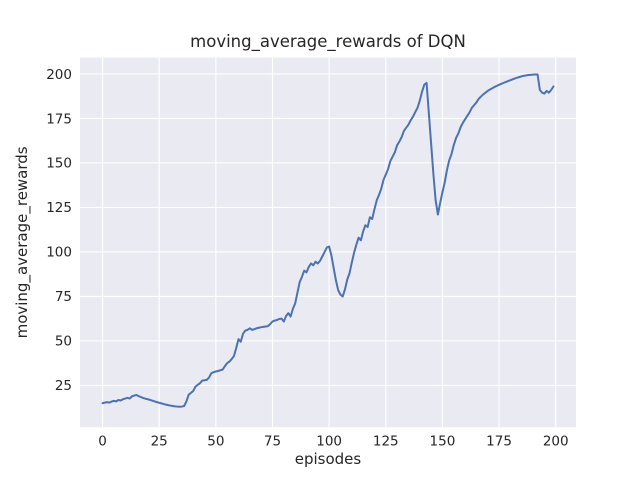 This screenshot has height=480, width=640. I want to click on y-tick-labels: 25 50 75 100 125 150 175 200, so click(59, 230).